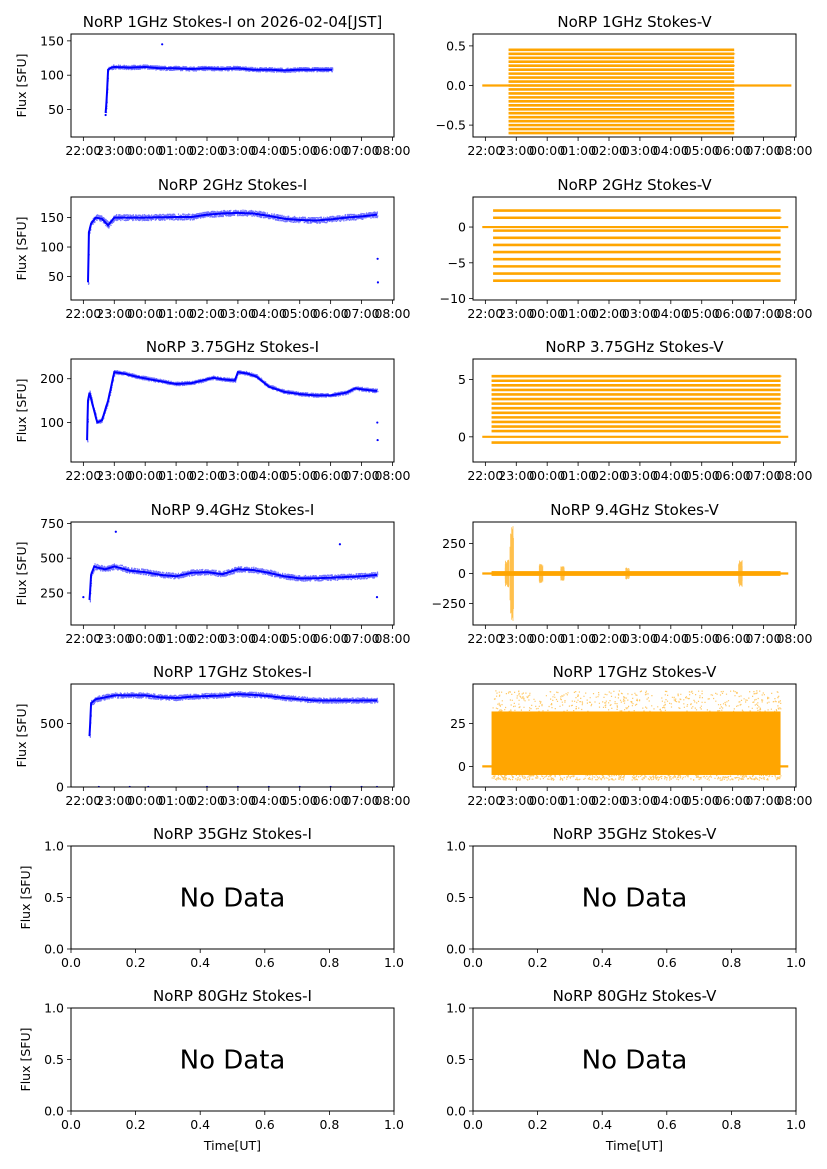  Describe the element at coordinates (52, 40) in the screenshot. I see `y-tick-label: 150` at that location.